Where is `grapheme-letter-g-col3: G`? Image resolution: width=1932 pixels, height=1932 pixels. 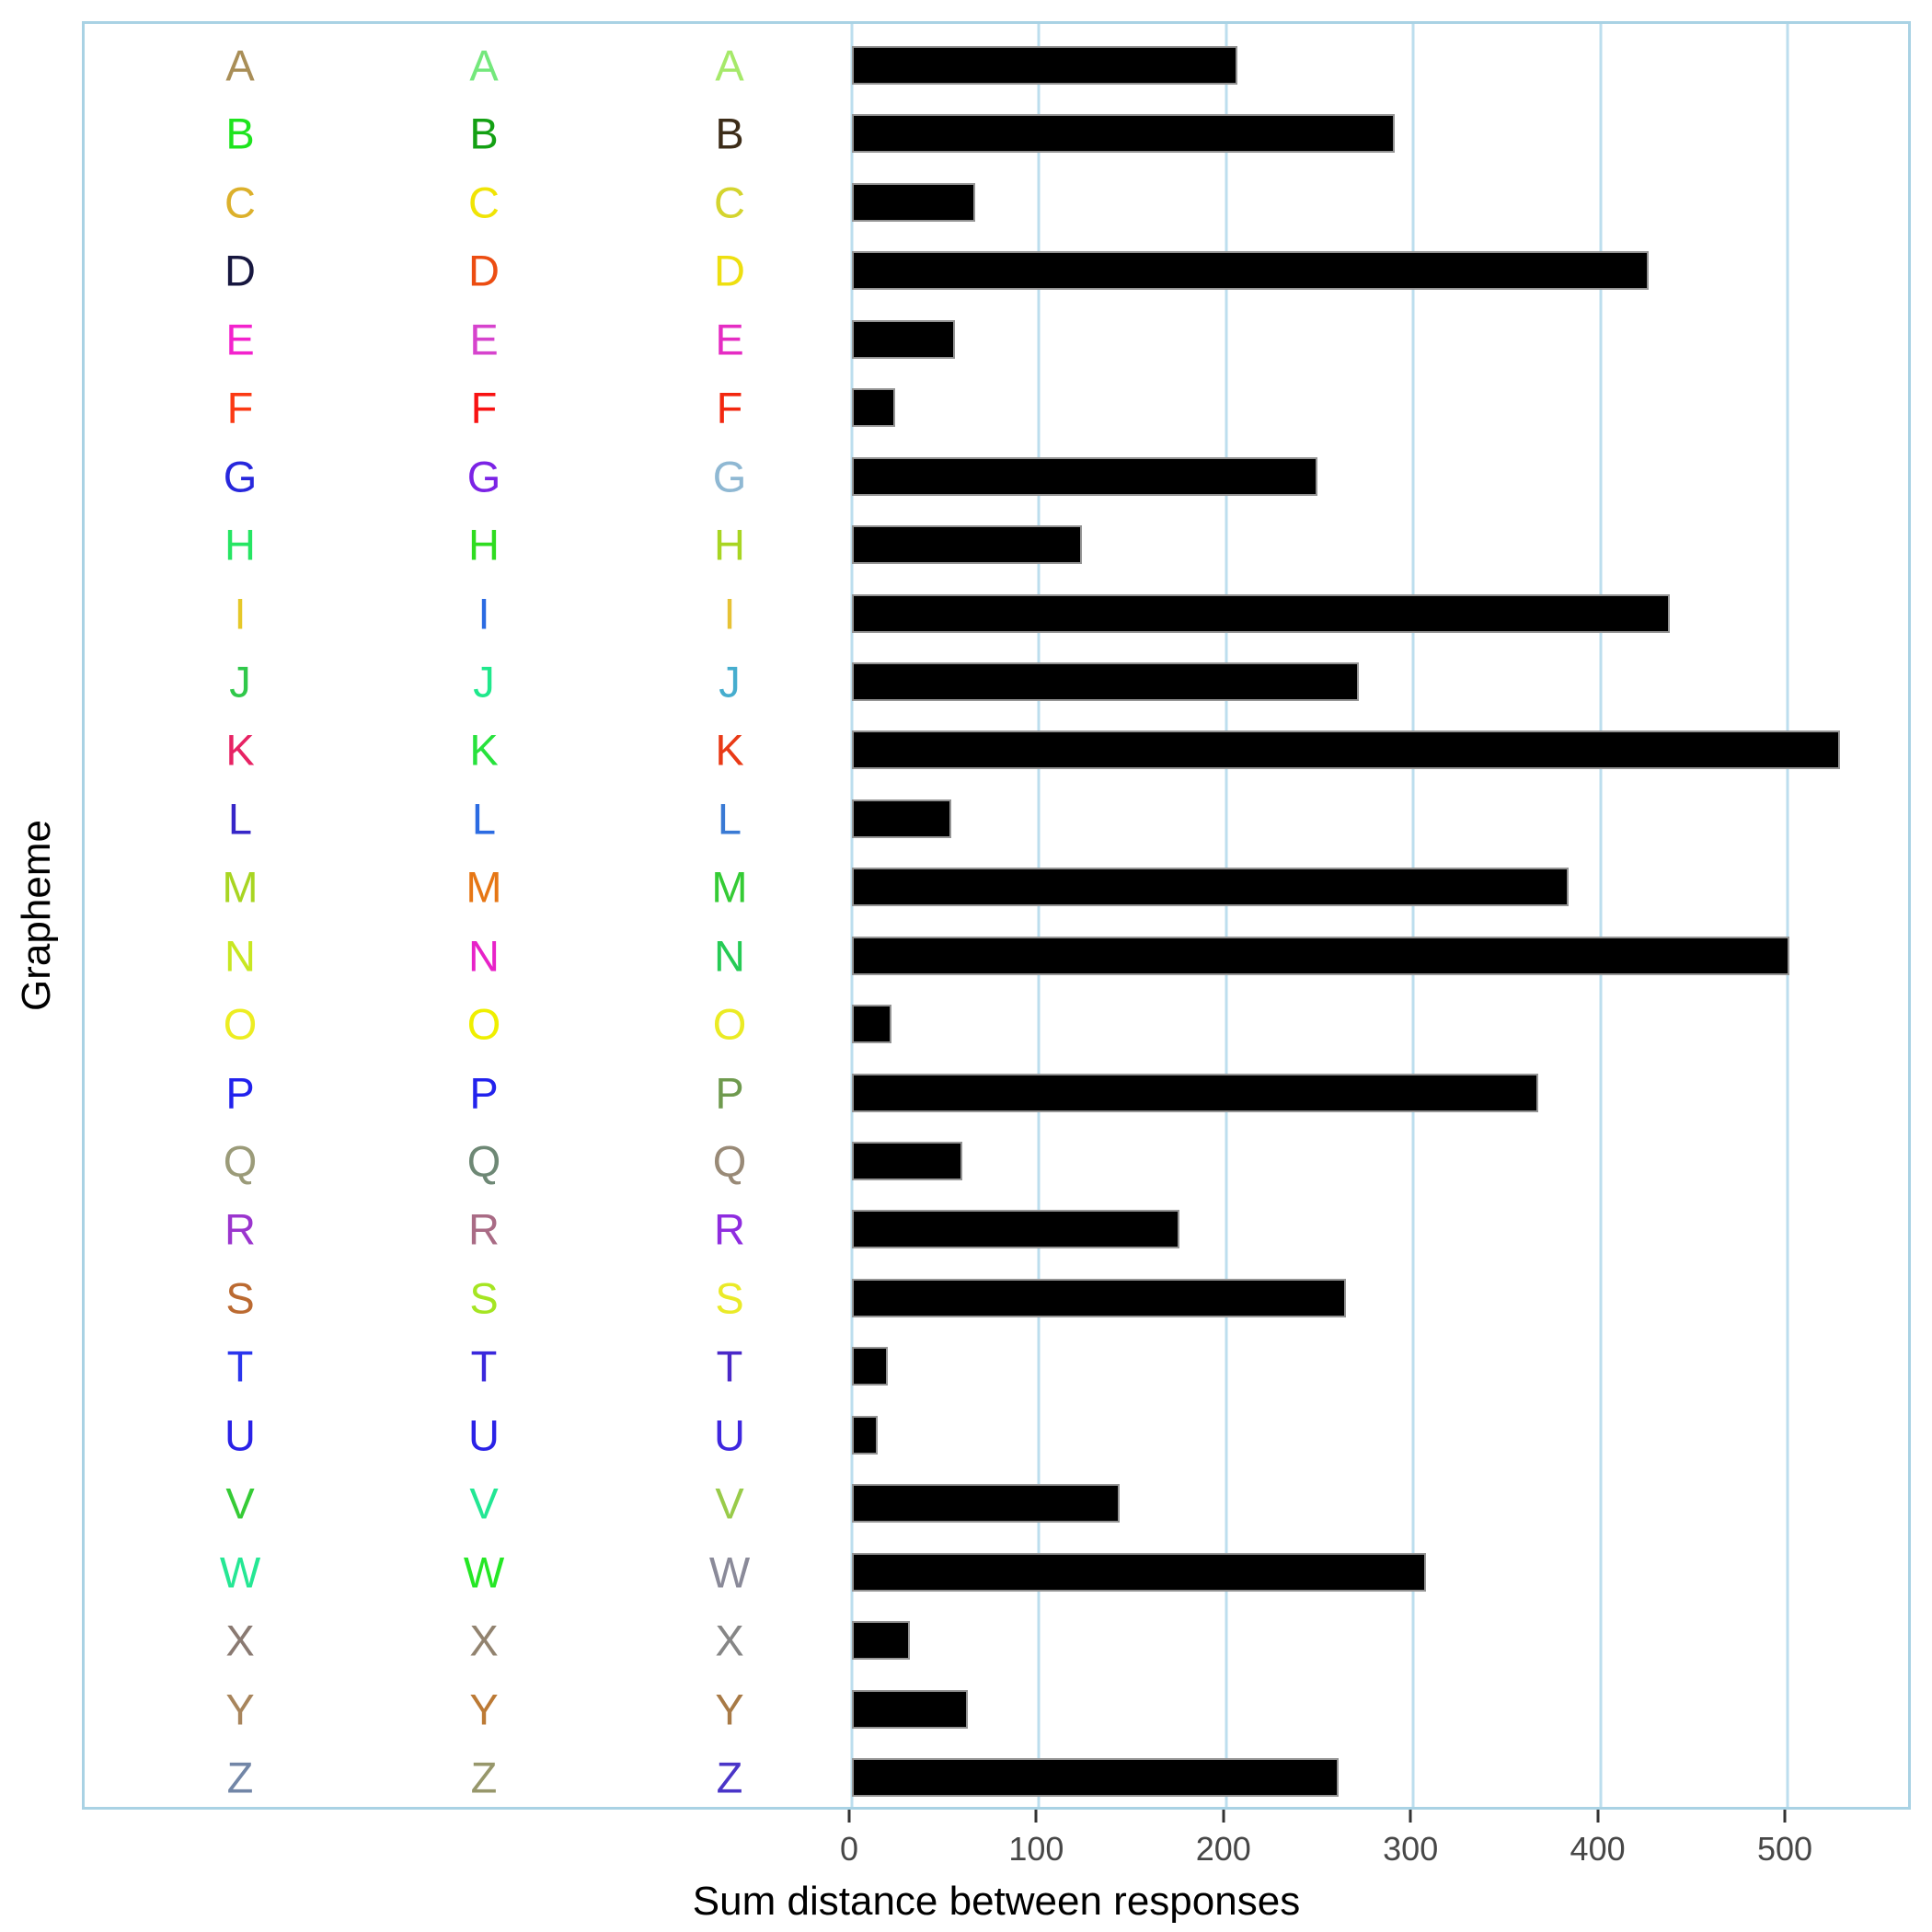 grapheme-letter-g-col3: G is located at coordinates (729, 476).